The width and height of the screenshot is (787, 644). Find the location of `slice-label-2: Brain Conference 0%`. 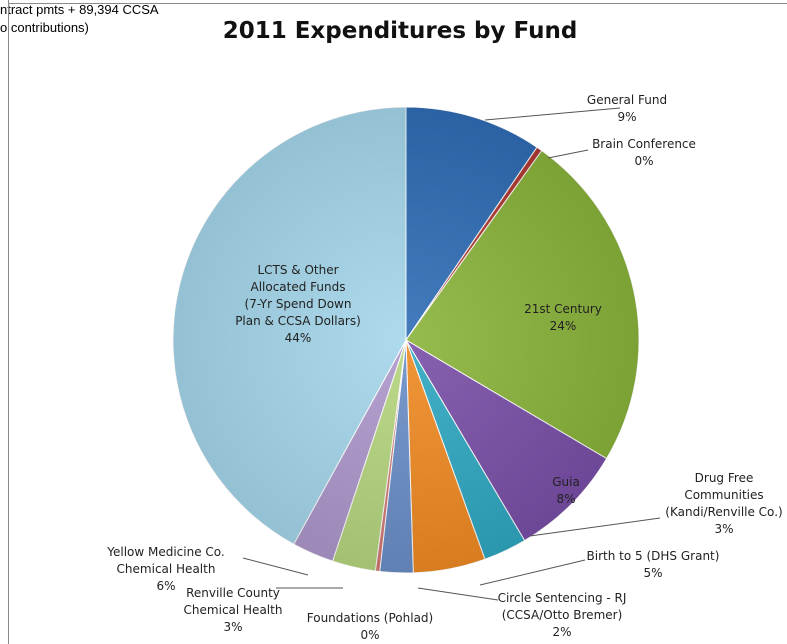

slice-label-2: Brain Conference 0% is located at coordinates (644, 152).